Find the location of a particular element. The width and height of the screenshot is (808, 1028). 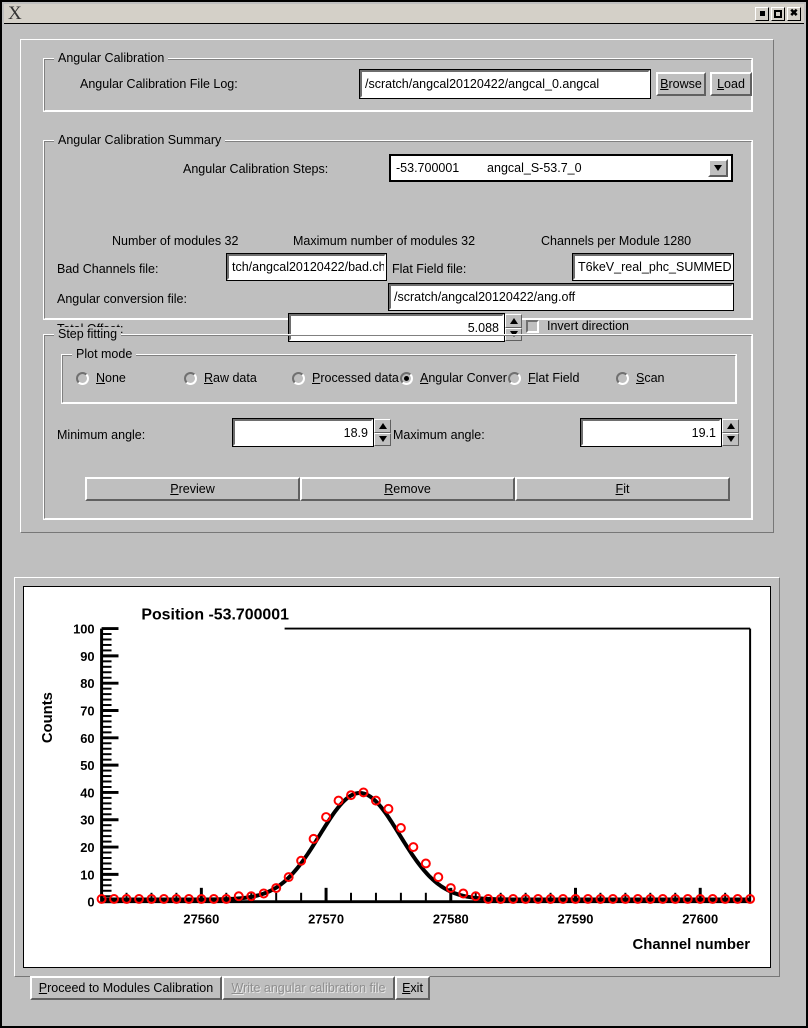

radio-plot-mode-flat-field: Flat Field is located at coordinates (543, 378).